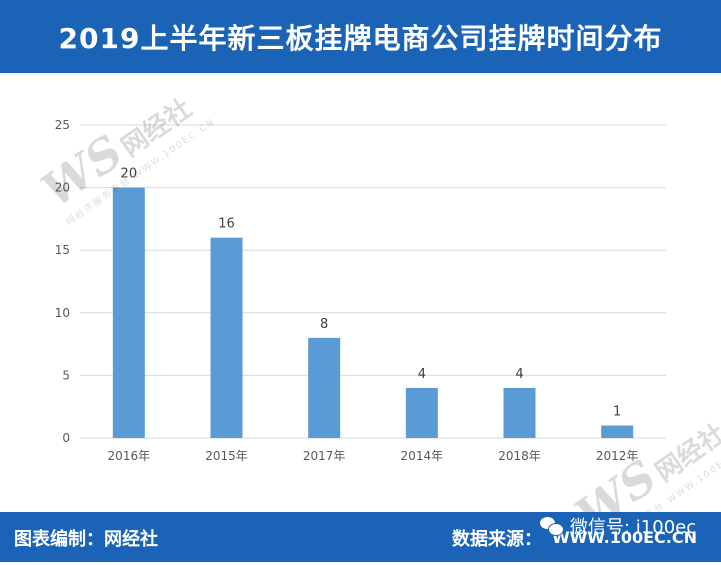 The width and height of the screenshot is (721, 565). I want to click on wechat-text: 微信号: i100ec, so click(633, 527).